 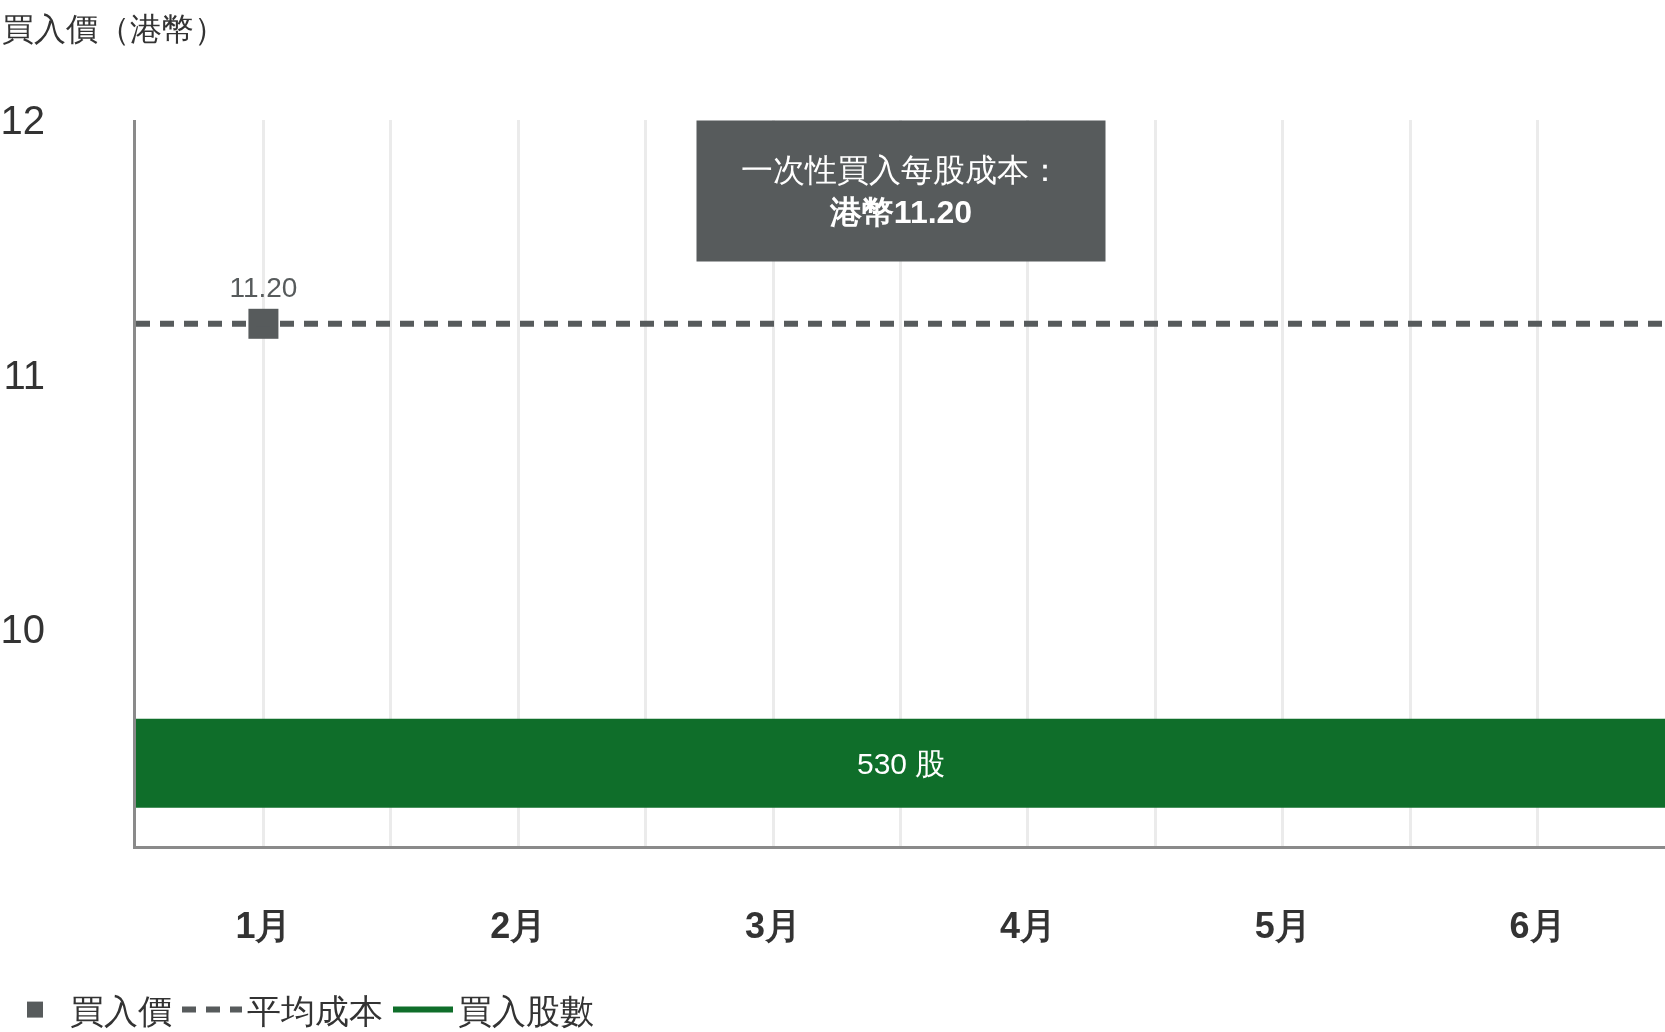 What do you see at coordinates (1282, 926) in the screenshot?
I see `x-tick-label: 5月` at bounding box center [1282, 926].